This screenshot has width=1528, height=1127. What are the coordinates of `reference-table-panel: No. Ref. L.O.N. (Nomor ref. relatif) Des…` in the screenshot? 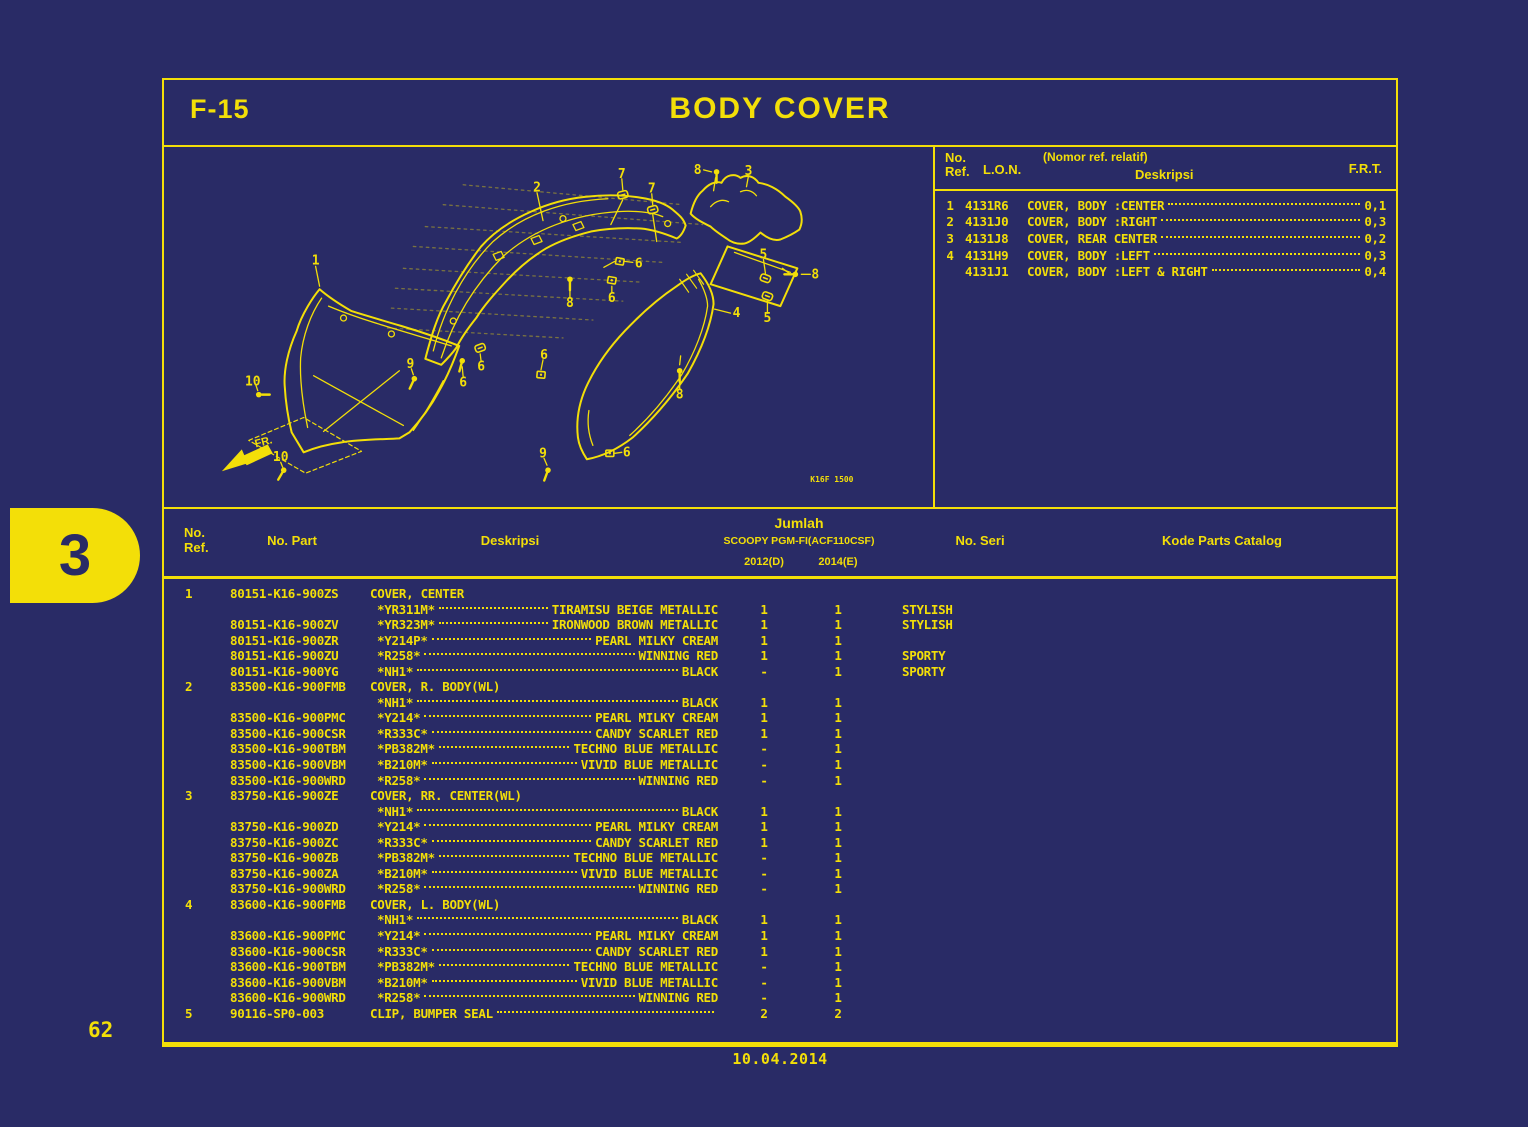 It's located at (1165, 327).